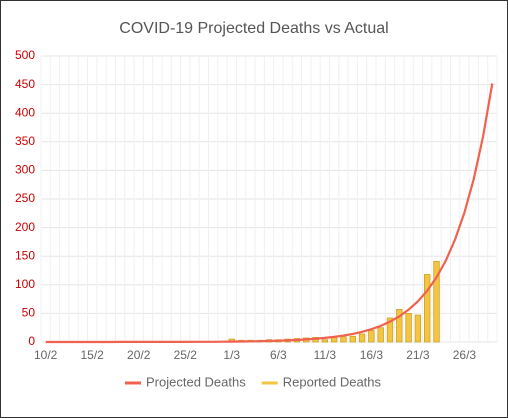 The image size is (508, 418). What do you see at coordinates (253, 28) in the screenshot?
I see `chart-title: COVID-19 Projected Deaths vs Actual` at bounding box center [253, 28].